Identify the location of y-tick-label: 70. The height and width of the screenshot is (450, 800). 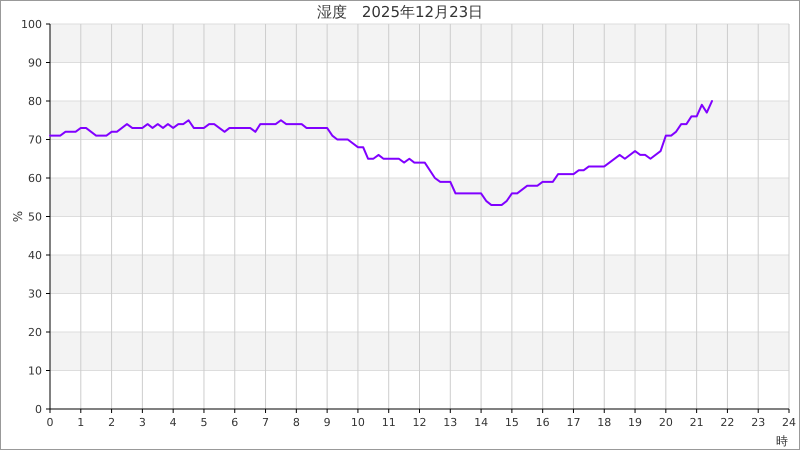
(35, 139).